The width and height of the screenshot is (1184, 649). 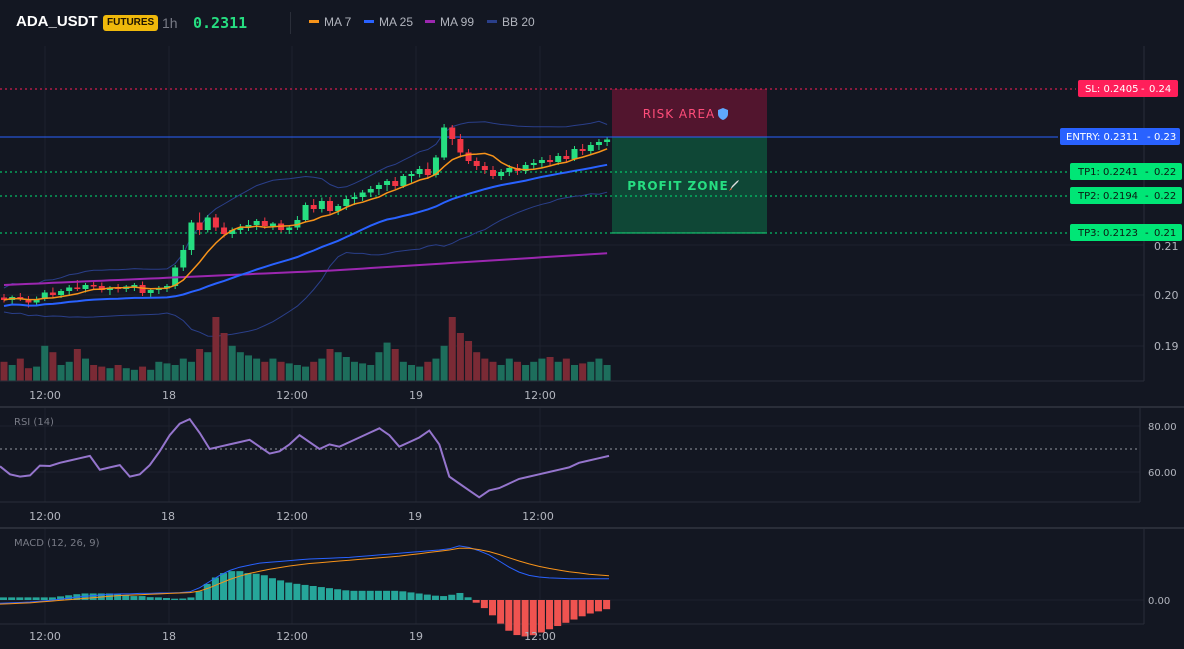 What do you see at coordinates (290, 23) in the screenshot?
I see `header-divider` at bounding box center [290, 23].